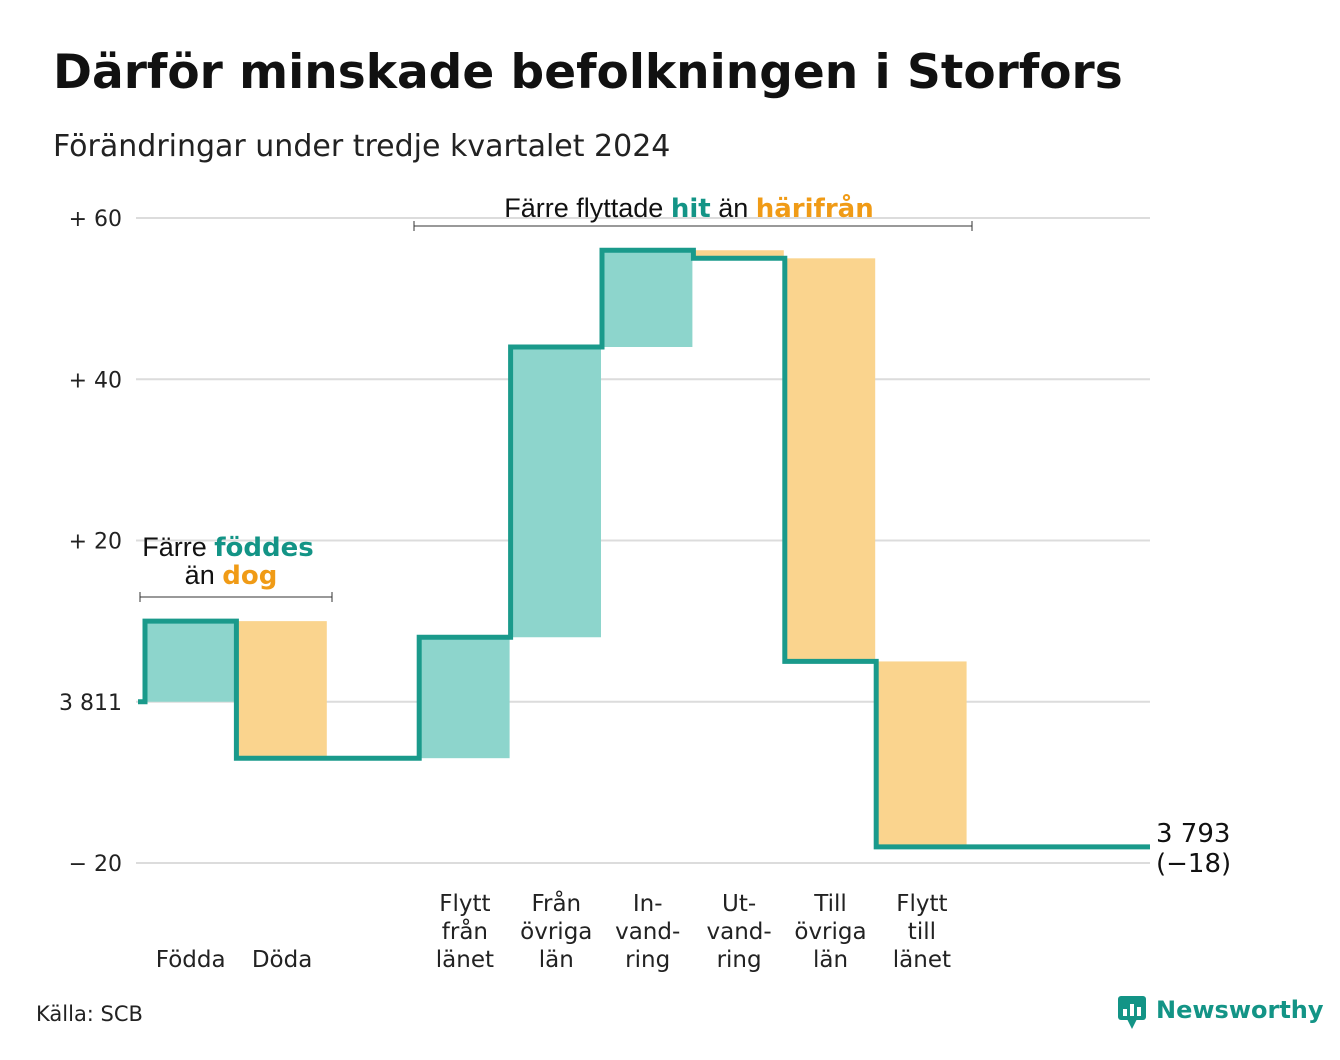  What do you see at coordinates (465, 931) in the screenshot?
I see `x-axis-label: från` at bounding box center [465, 931].